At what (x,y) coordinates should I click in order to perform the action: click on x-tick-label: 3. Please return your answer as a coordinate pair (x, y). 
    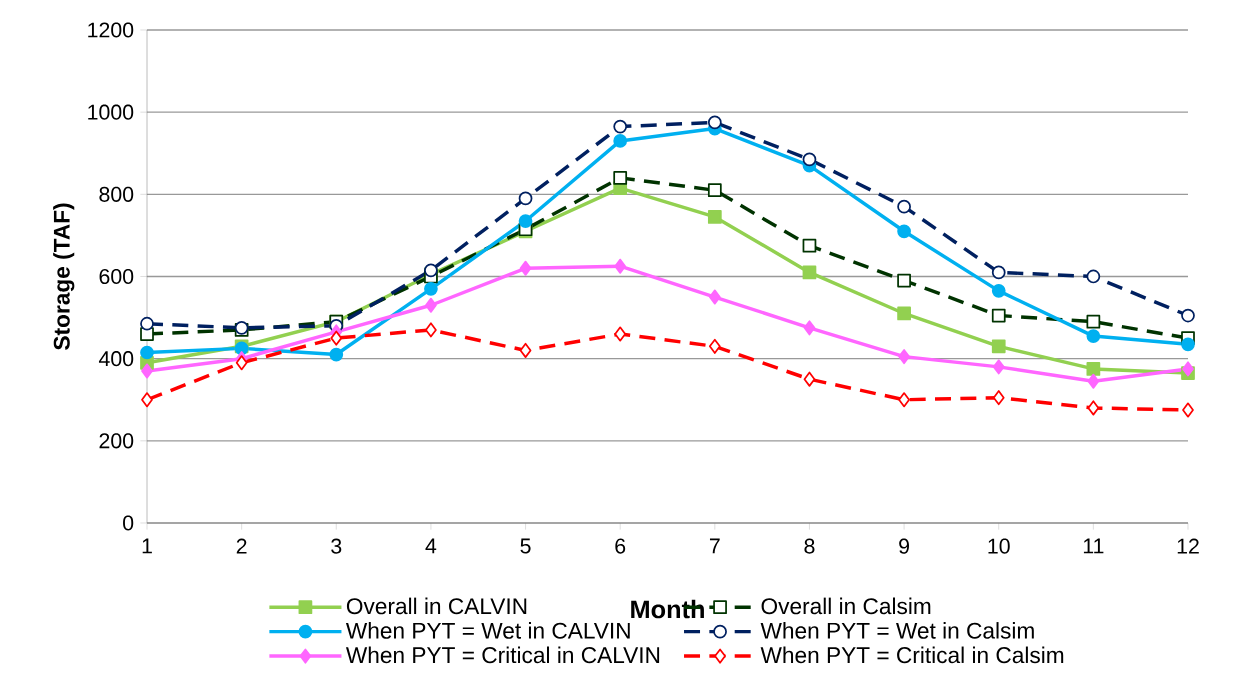
    Looking at the image, I should click on (336, 546).